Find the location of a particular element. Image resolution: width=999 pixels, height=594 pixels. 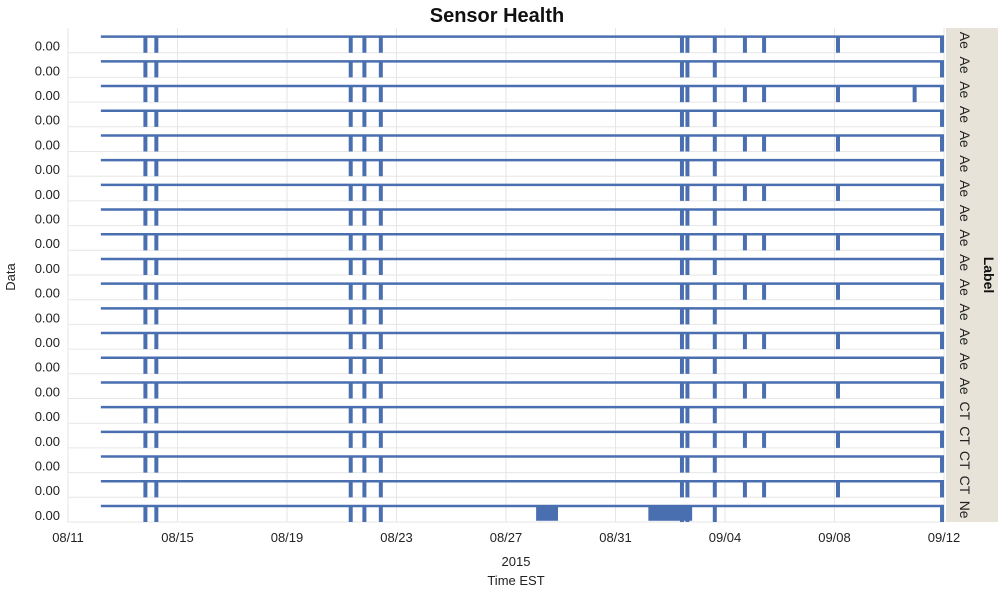

facet-label: Ne is located at coordinates (965, 510).